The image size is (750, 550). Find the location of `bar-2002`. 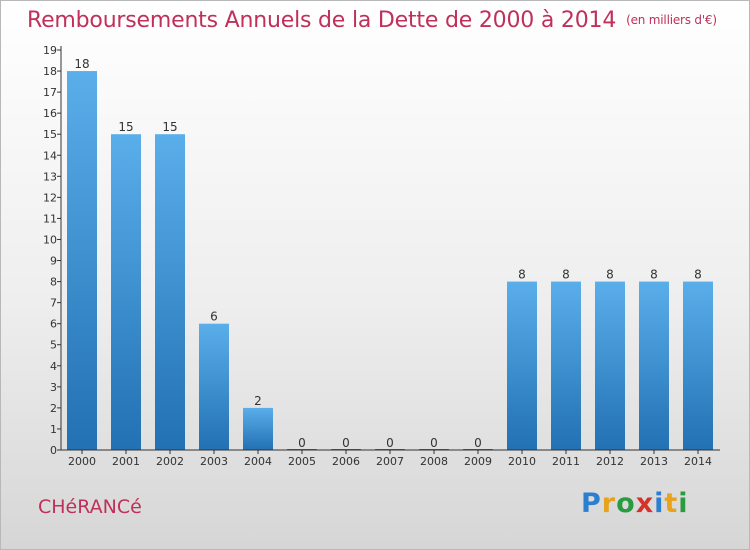

bar-2002 is located at coordinates (170, 292).